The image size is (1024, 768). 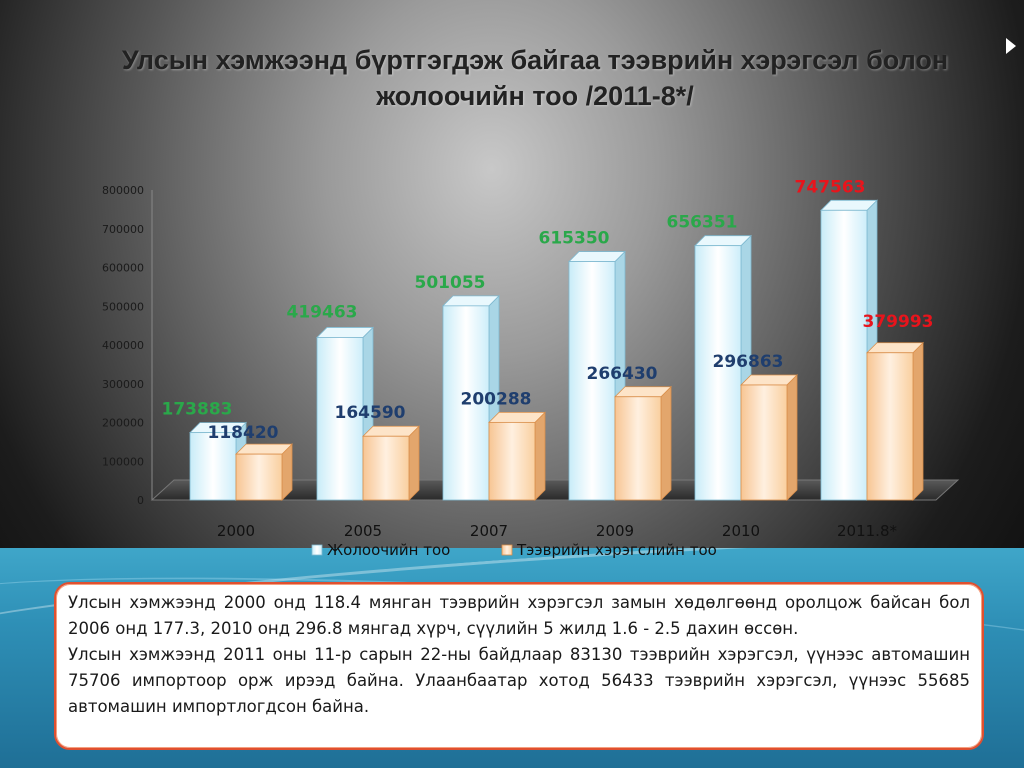 I want to click on data-label: 164590, so click(x=370, y=413).